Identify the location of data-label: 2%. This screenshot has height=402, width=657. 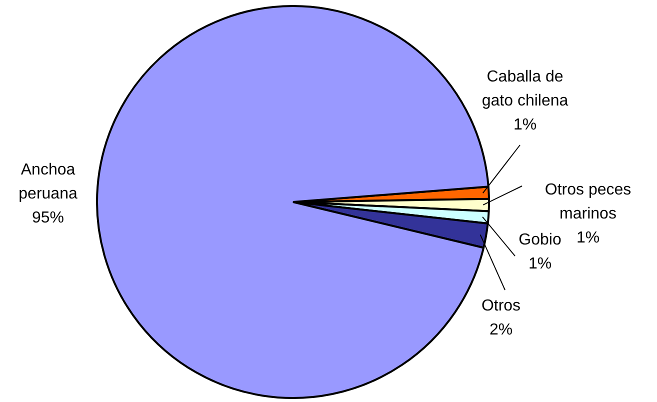
(501, 329).